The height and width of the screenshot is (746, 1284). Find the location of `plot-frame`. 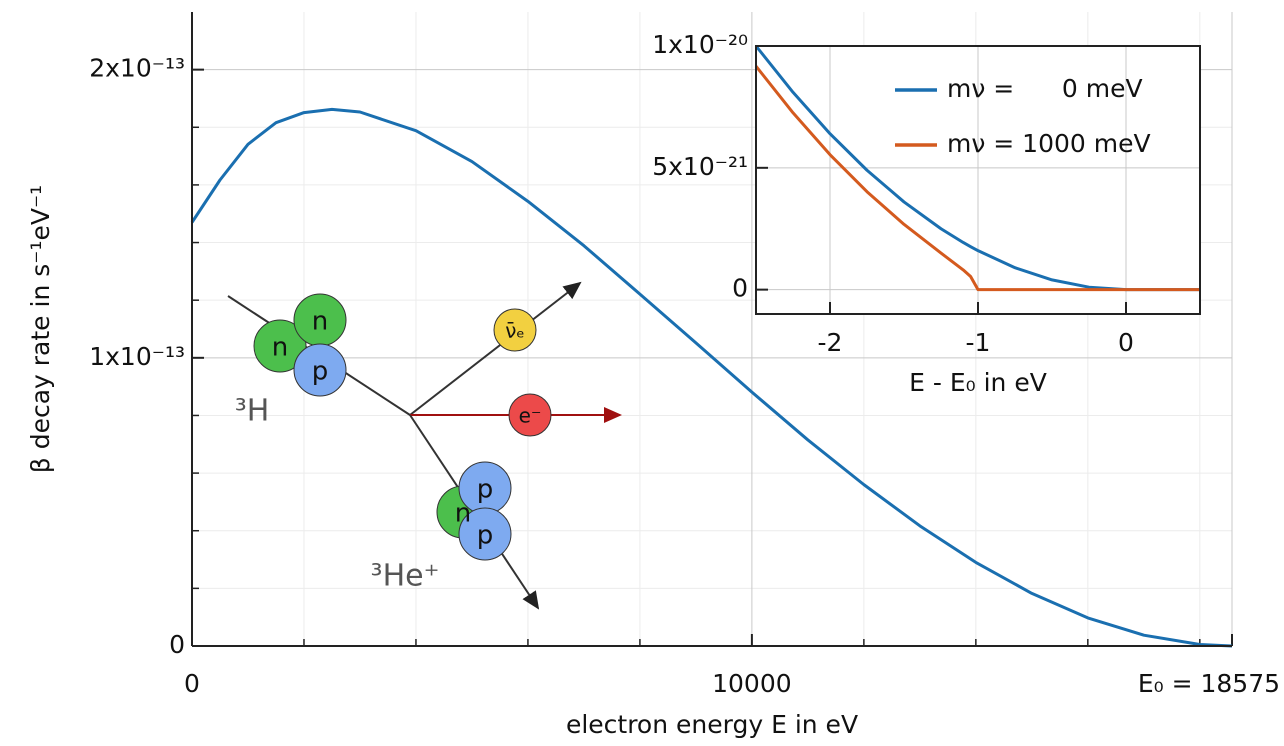

plot-frame is located at coordinates (978, 180).